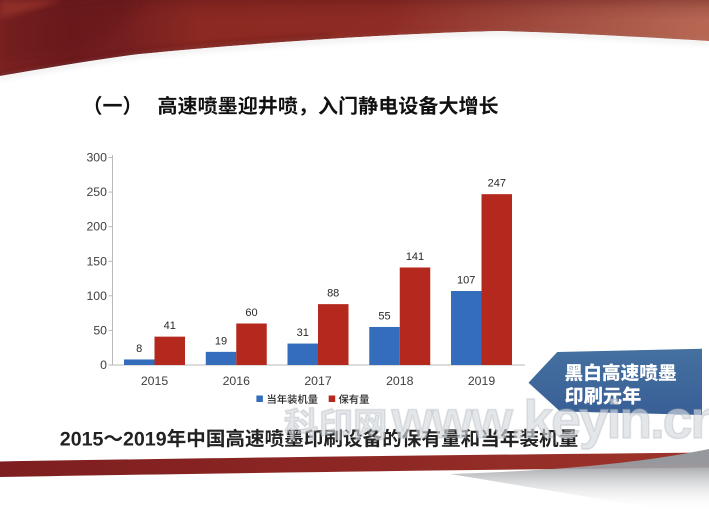 Image resolution: width=709 pixels, height=531 pixels. Describe the element at coordinates (303, 333) in the screenshot. I see `svg-text: 31` at that location.